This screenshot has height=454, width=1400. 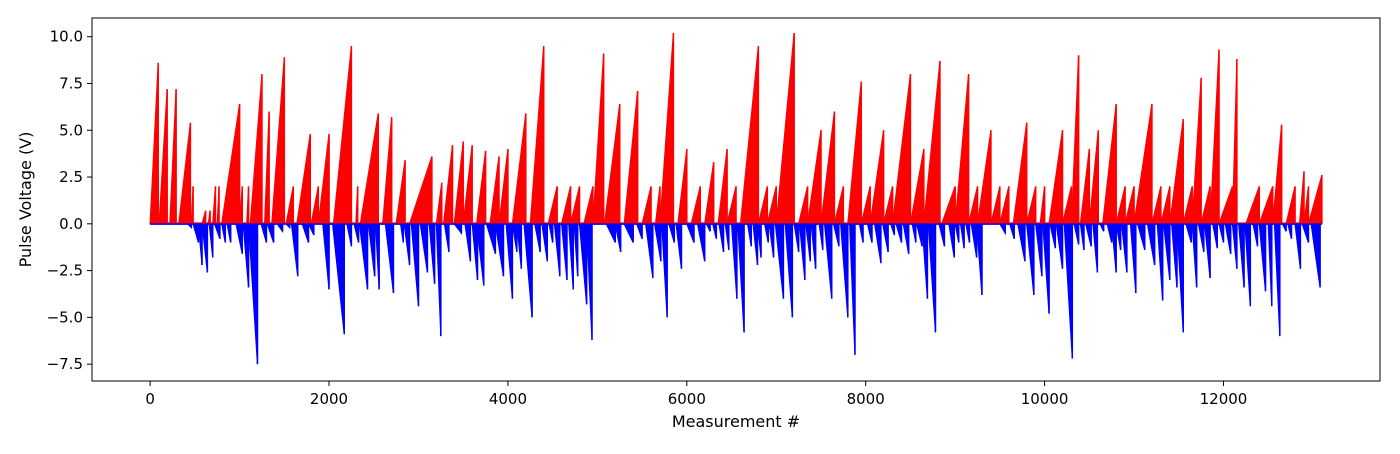 I want to click on x-tick-label: 6000, so click(x=687, y=399).